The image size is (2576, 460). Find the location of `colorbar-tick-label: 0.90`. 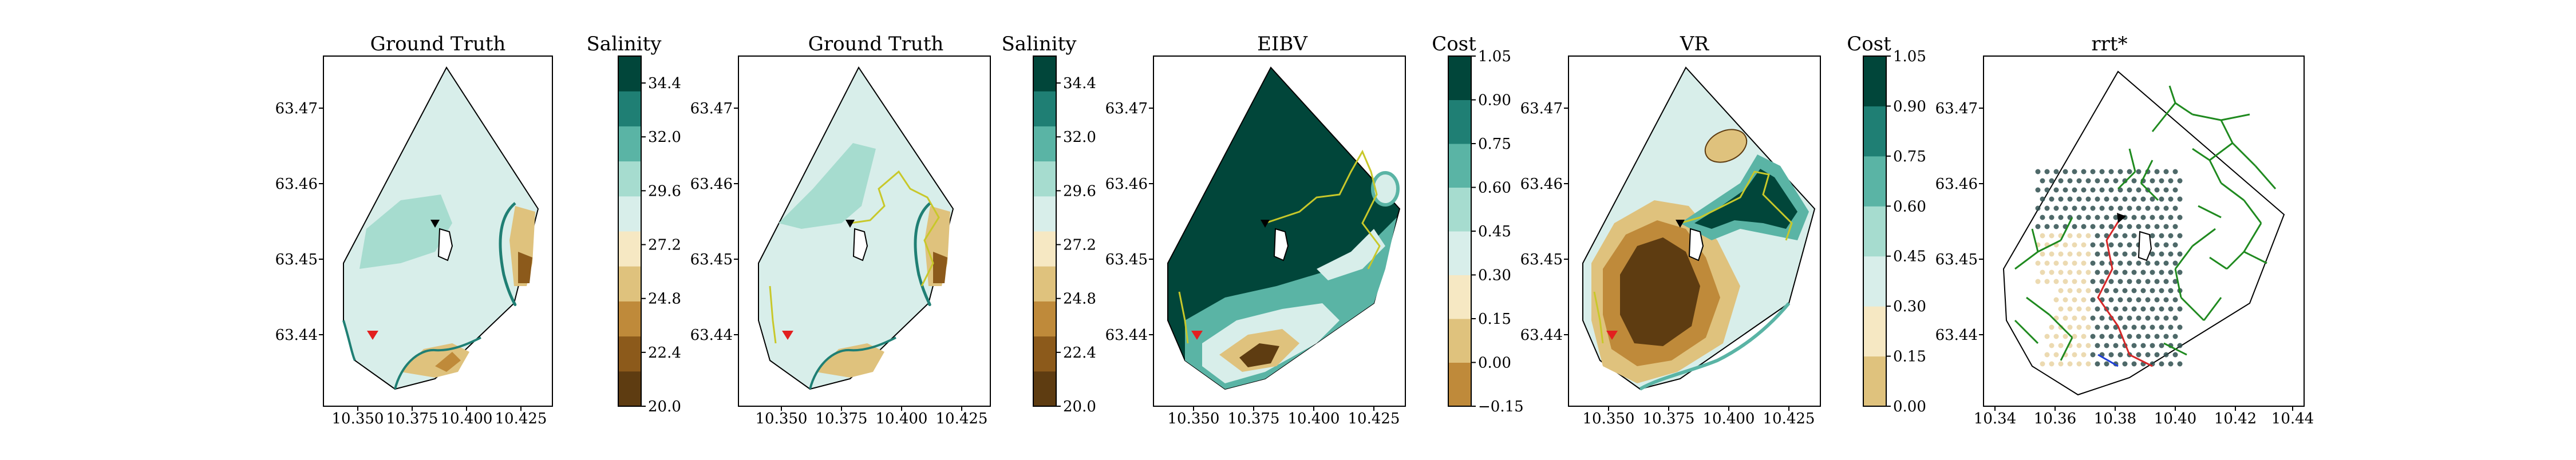

colorbar-tick-label: 0.90 is located at coordinates (1909, 106).